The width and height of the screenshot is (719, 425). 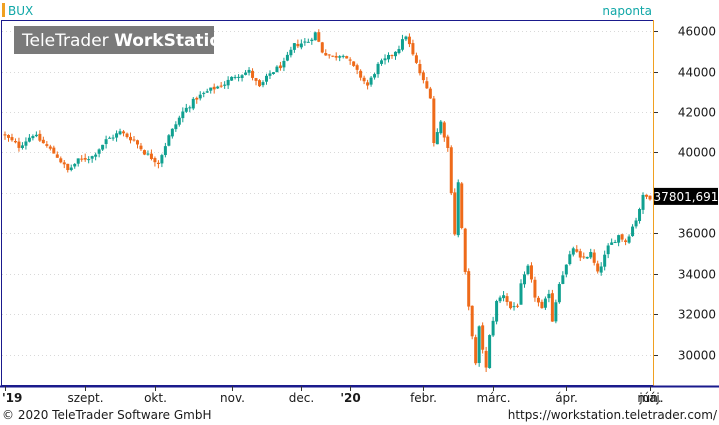 I want to click on y-tick-label: 36000, so click(x=697, y=234).